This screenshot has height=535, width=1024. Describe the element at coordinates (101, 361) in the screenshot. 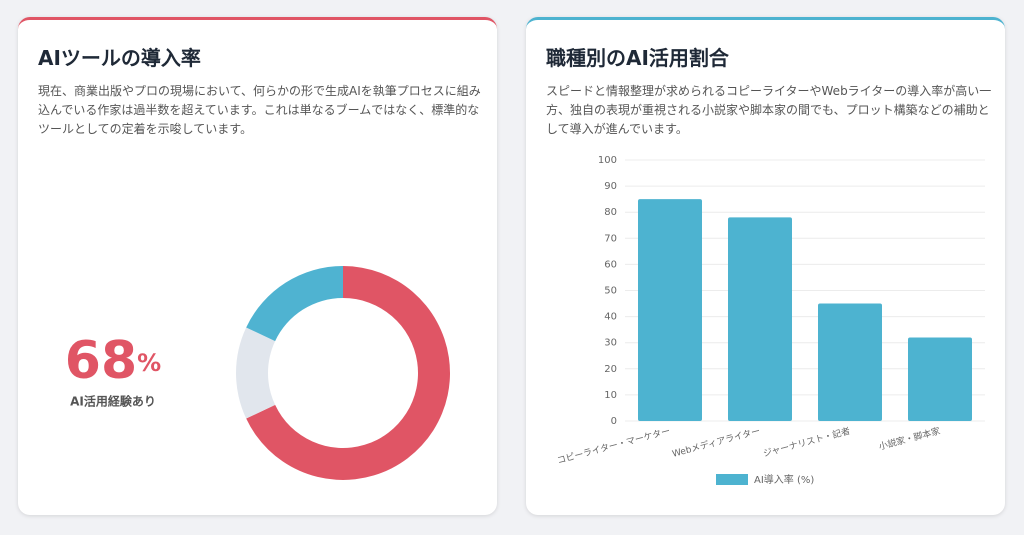

I see `center-value: 68` at that location.